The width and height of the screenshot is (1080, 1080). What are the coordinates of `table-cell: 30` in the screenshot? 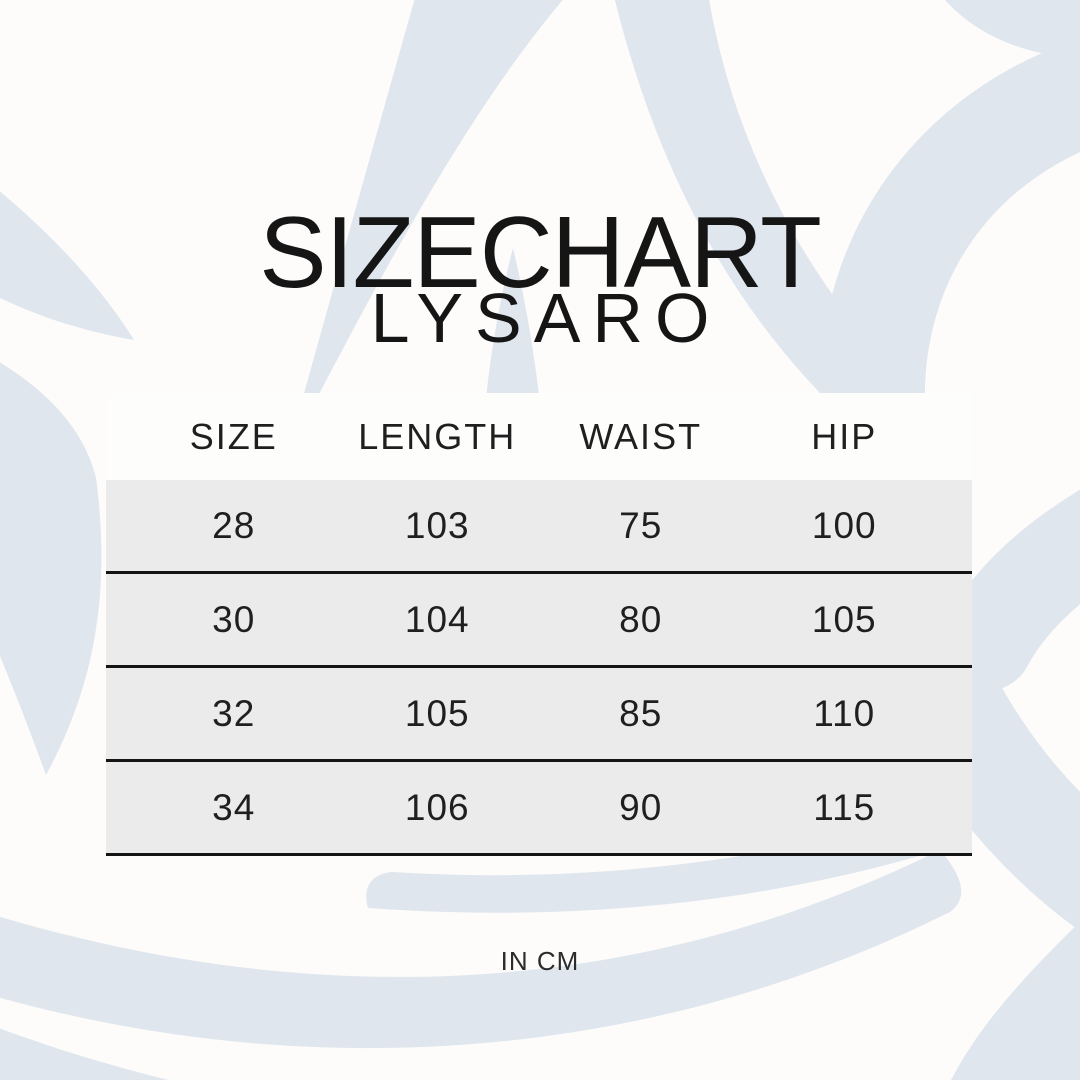 It's located at (234, 619).